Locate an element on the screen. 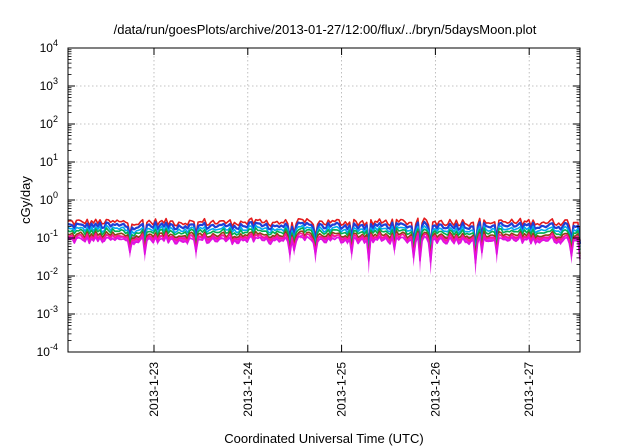 The height and width of the screenshot is (448, 640). y-tick-exponent: -3 is located at coordinates (54, 309).